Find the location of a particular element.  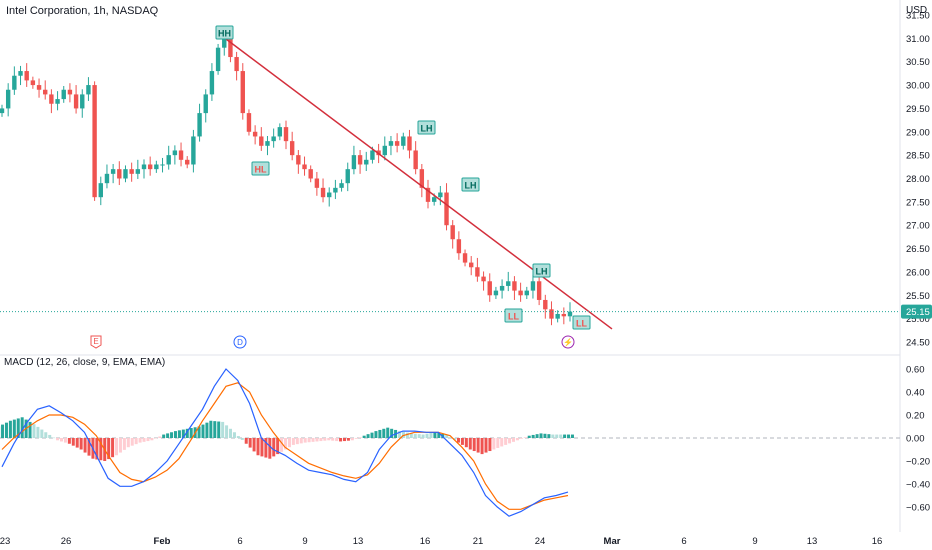

event-earnings-icon: E is located at coordinates (96, 342).